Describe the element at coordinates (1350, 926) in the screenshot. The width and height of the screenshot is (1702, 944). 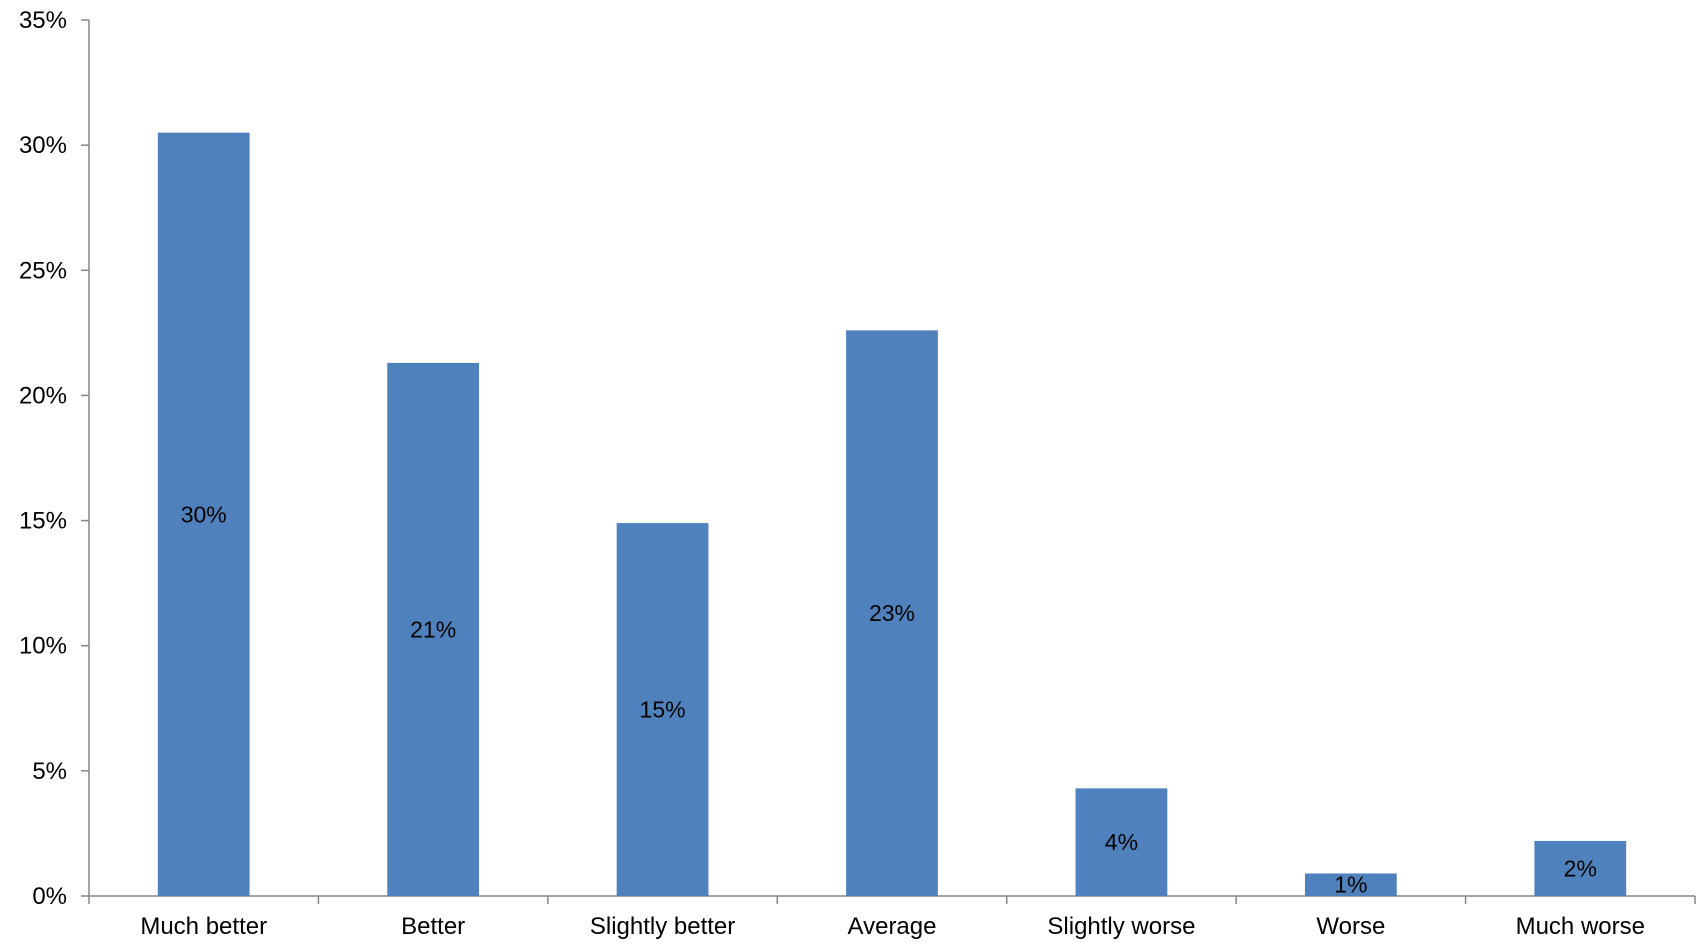
I see `x-category-label: Worse` at that location.